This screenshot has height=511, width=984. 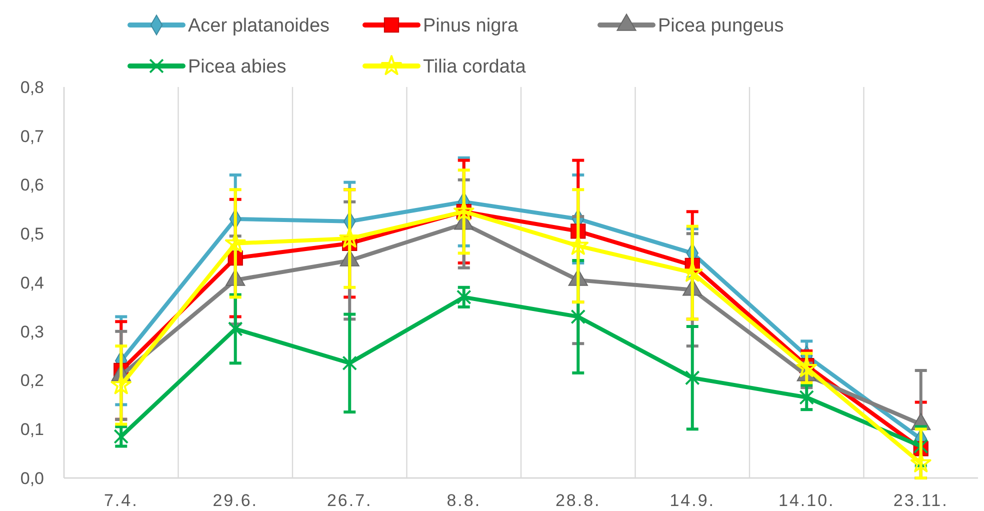 I want to click on y-tick-label: 0,2, so click(x=32, y=380).